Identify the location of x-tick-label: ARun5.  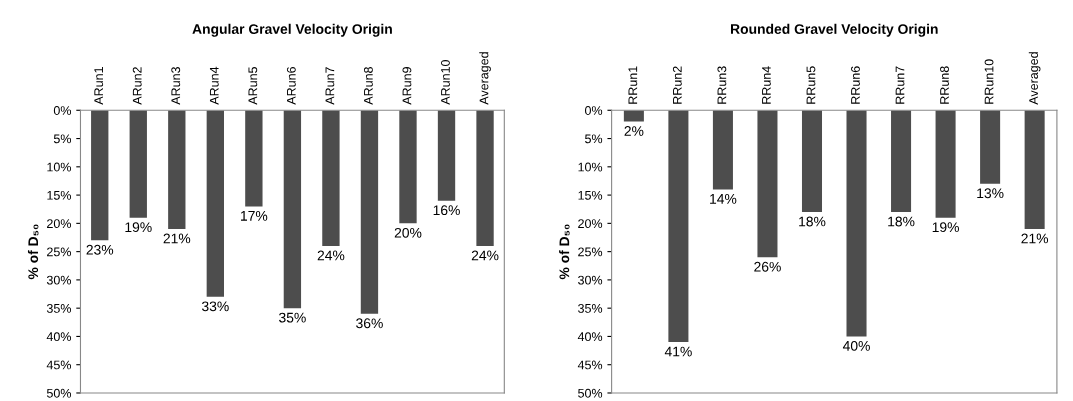
(253, 86).